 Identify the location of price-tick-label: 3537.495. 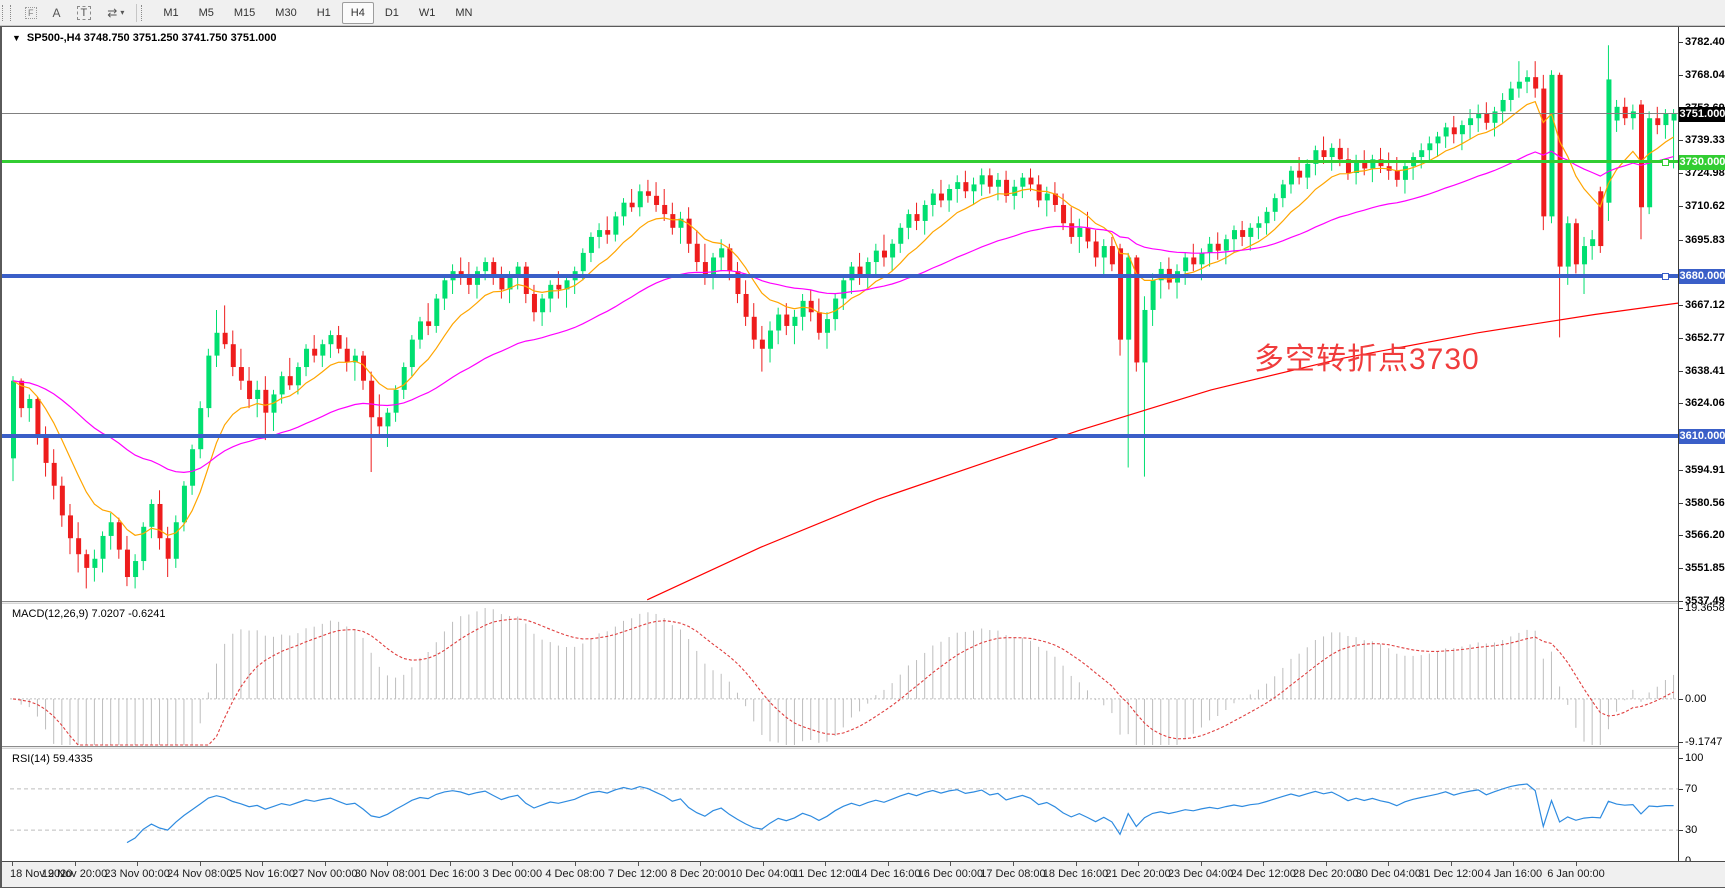
(1705, 601).